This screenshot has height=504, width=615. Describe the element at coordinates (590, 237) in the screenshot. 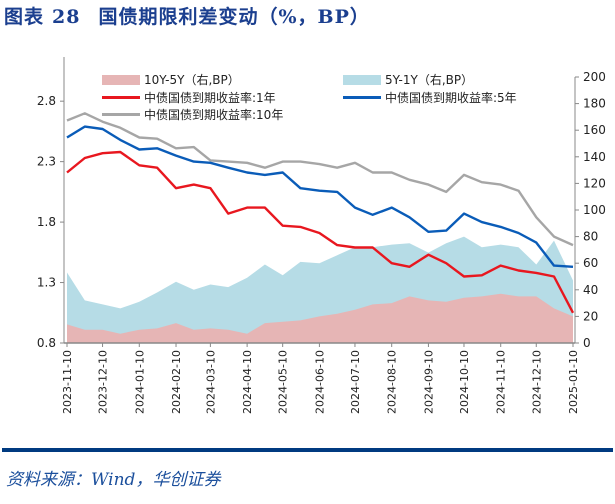

I see `right-tick-label: 80` at that location.